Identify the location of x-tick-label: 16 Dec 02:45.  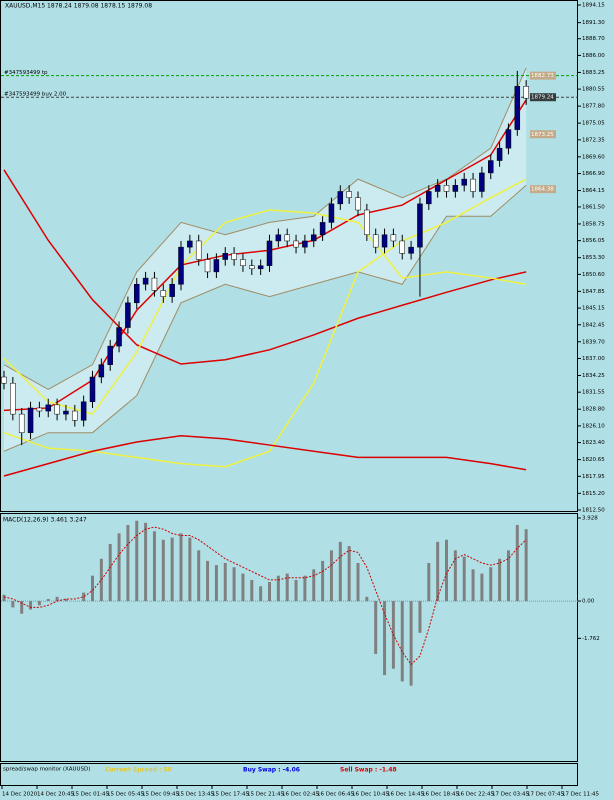
(300, 795).